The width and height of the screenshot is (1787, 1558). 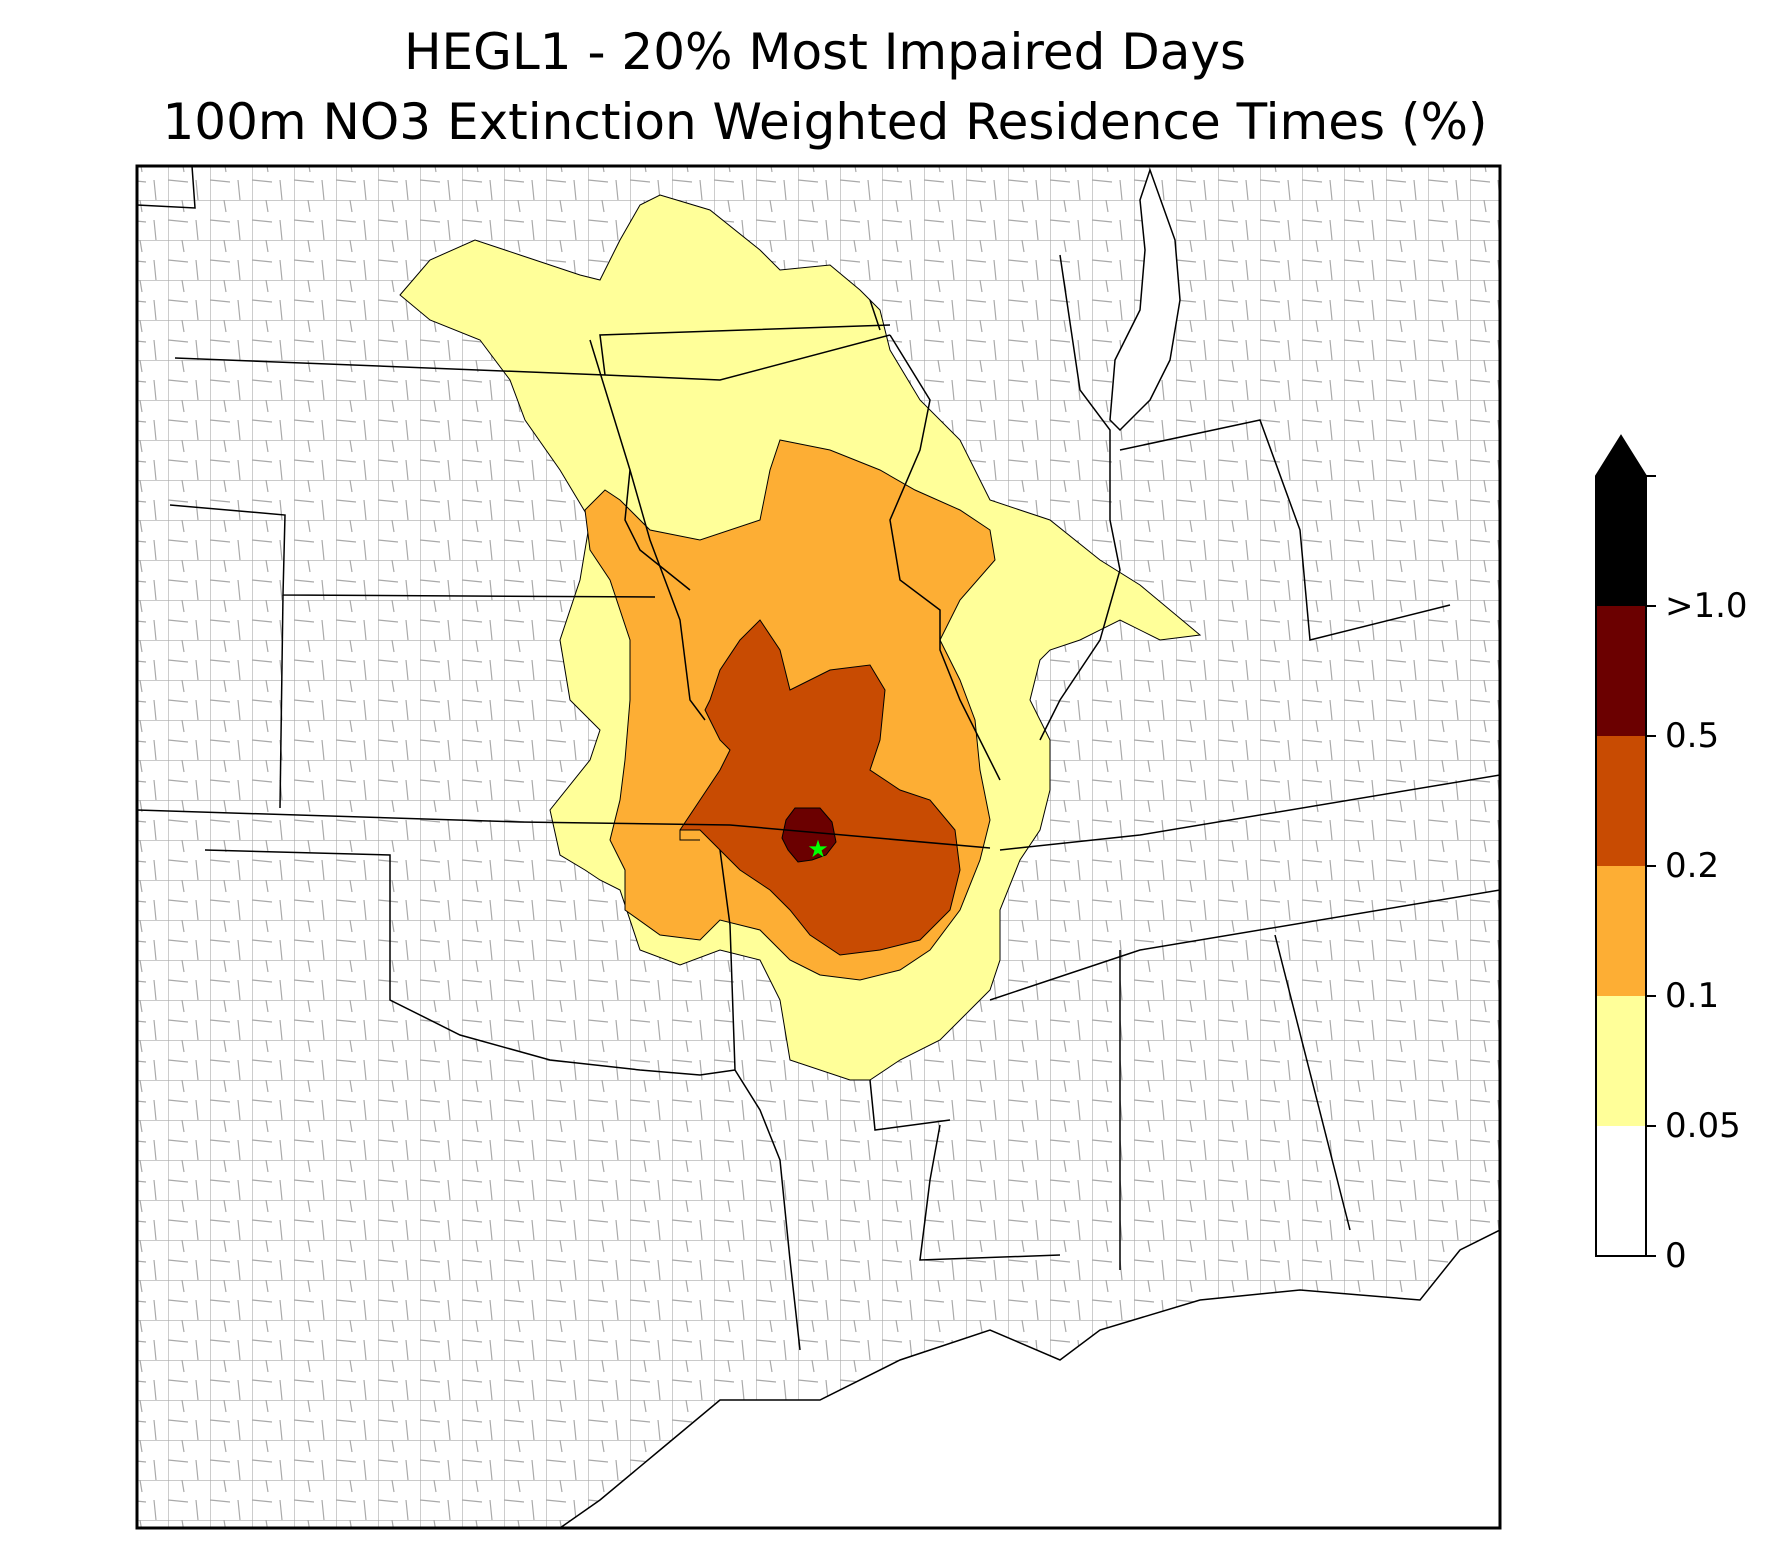 I want to click on site-star-icon: ★, so click(x=818, y=849).